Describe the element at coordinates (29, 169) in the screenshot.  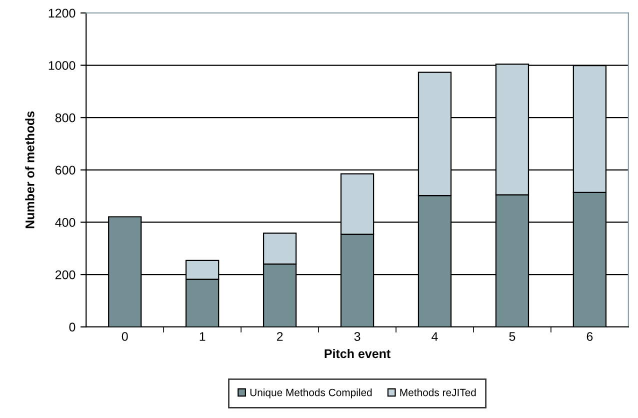
I see `y-axis-title: Number of methods` at that location.